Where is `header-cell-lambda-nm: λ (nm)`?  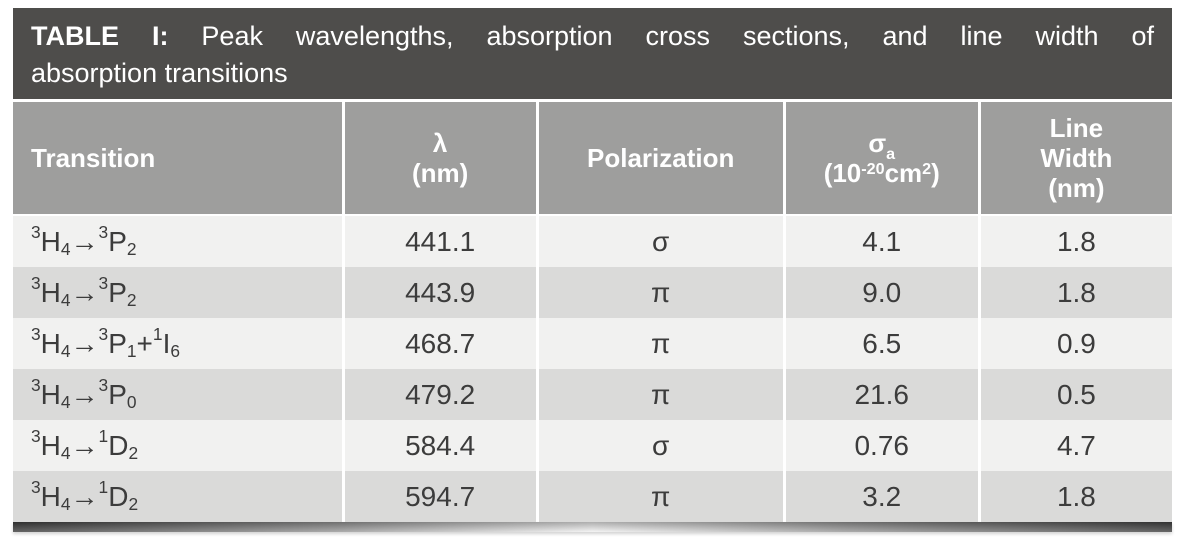 header-cell-lambda-nm: λ (nm) is located at coordinates (440, 159).